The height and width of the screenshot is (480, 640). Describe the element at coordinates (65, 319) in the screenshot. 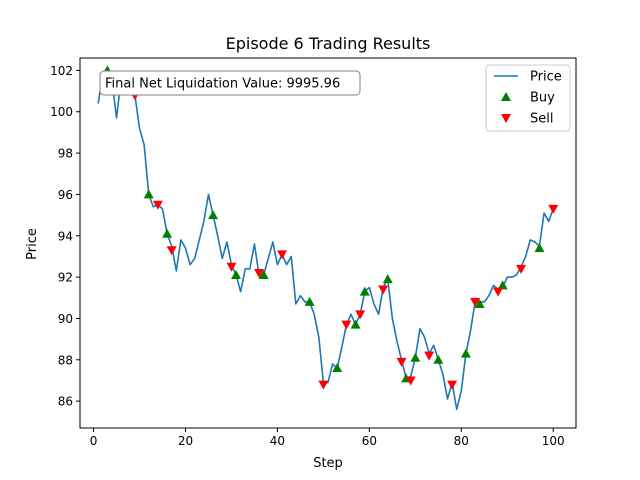

I see `y-tick-label: 90` at that location.